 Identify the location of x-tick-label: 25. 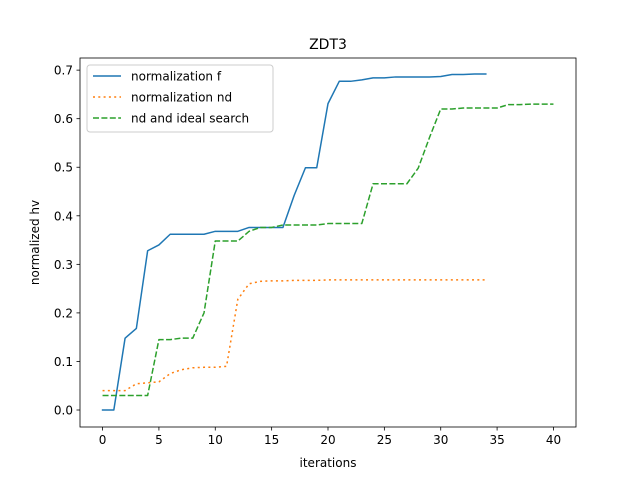
(384, 440).